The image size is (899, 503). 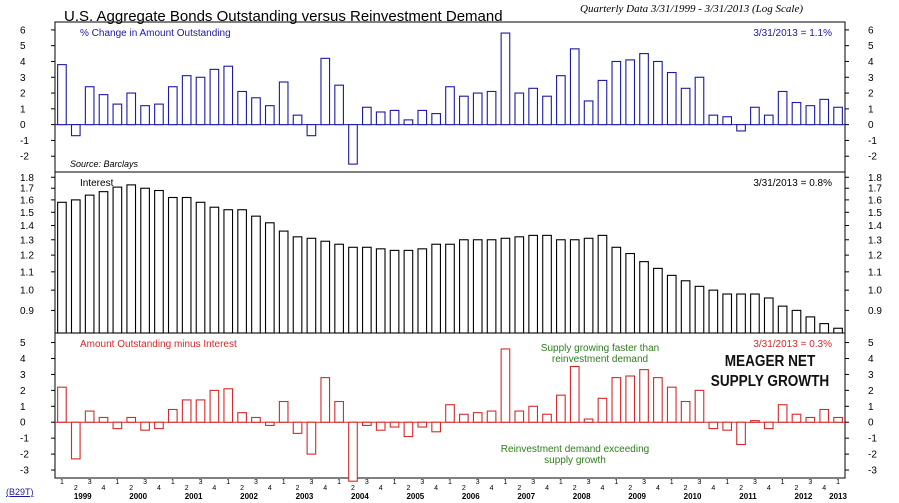 I want to click on y-tick-label-right: 4, so click(x=871, y=359).